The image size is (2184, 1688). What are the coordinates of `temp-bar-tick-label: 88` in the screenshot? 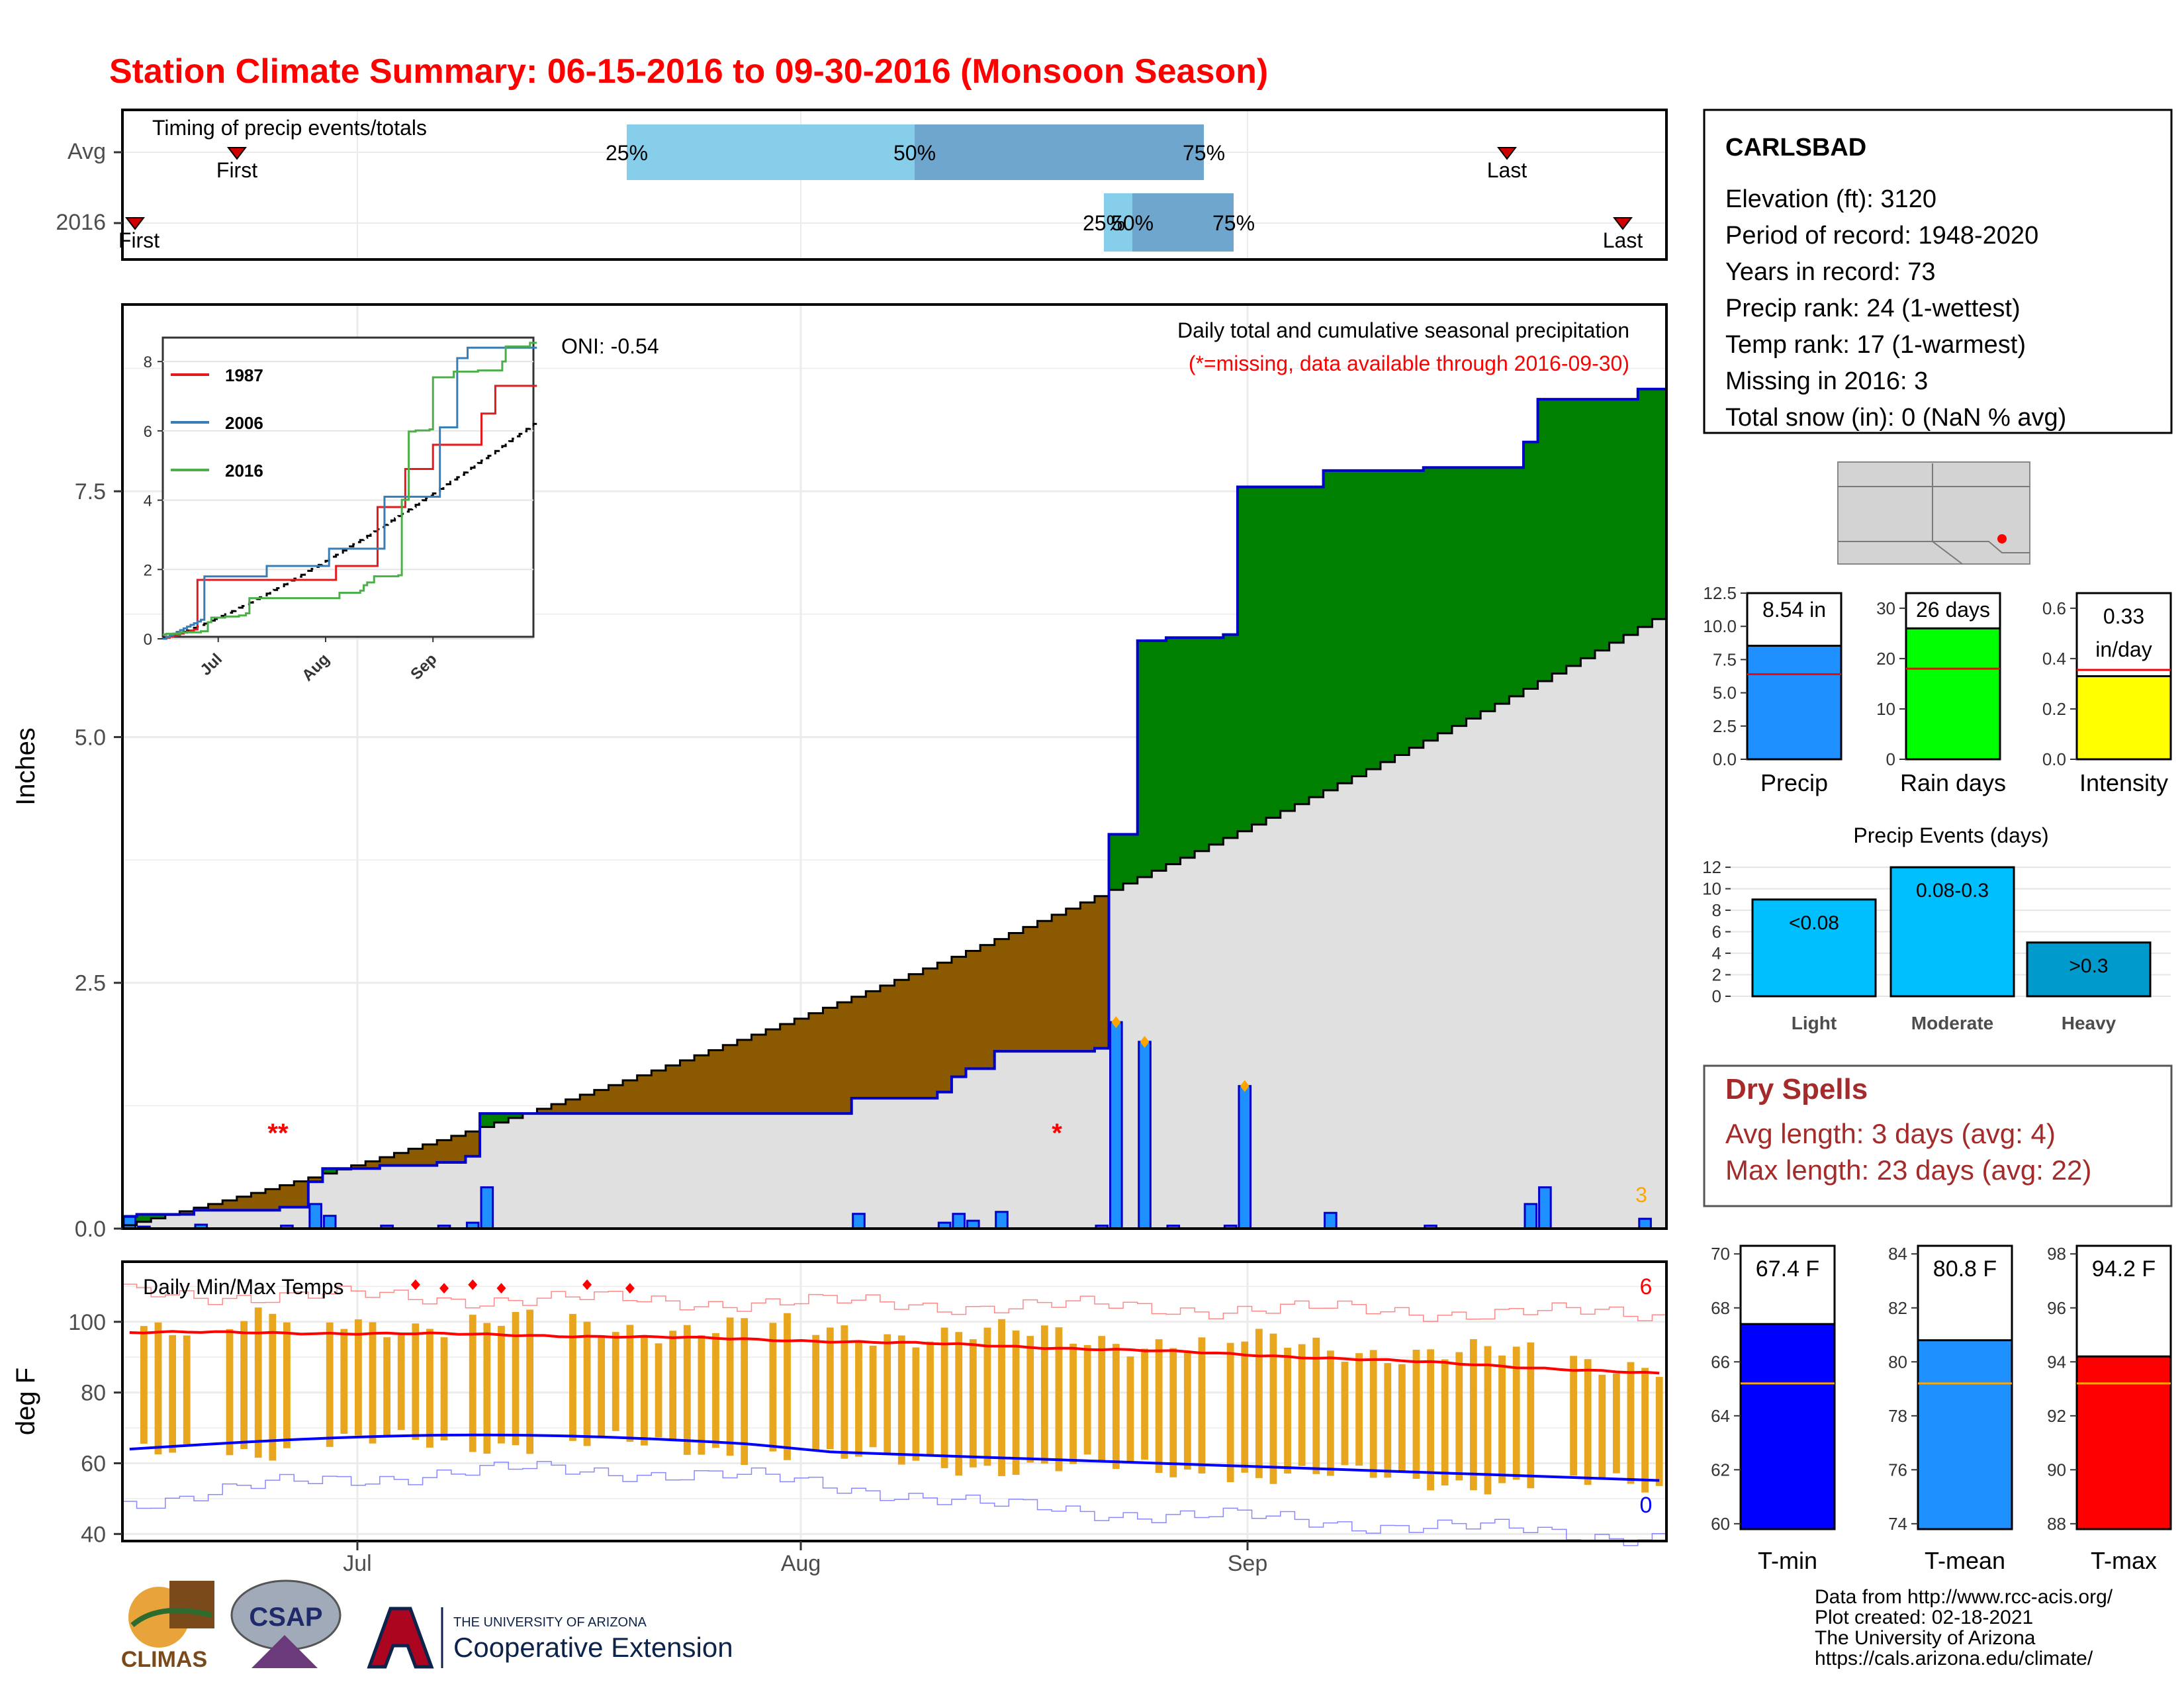 It's located at (2056, 1524).